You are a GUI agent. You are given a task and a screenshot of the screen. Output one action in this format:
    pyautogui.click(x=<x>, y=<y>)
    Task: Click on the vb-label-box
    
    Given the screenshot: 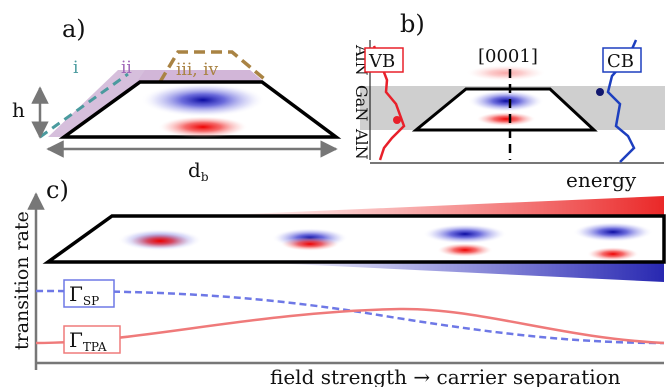 What is the action you would take?
    pyautogui.click(x=384, y=60)
    